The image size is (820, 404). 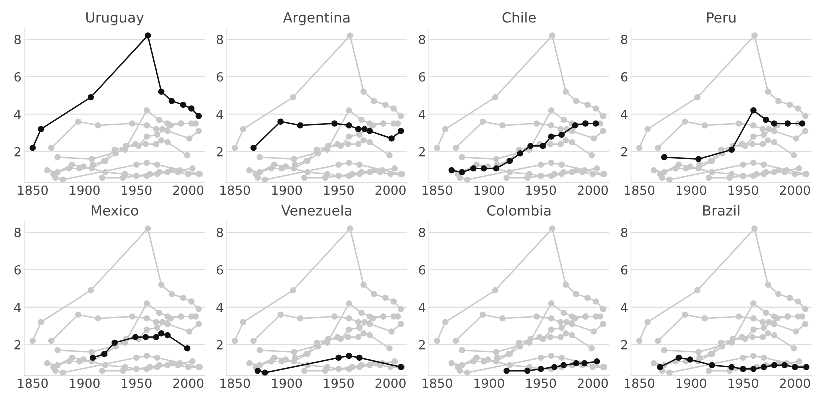 I want to click on chart-title: Mexico, so click(x=115, y=210).